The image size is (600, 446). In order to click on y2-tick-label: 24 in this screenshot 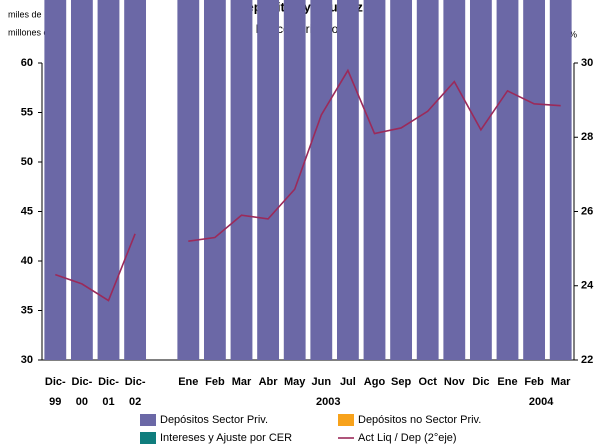, I will do `click(587, 286)`.